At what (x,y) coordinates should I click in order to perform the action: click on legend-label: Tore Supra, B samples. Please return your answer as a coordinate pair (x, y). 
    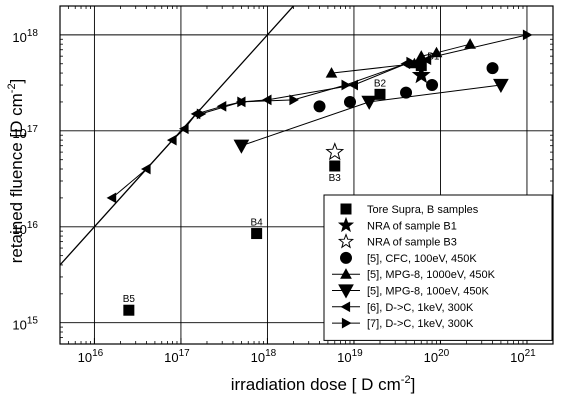
    Looking at the image, I should click on (423, 210).